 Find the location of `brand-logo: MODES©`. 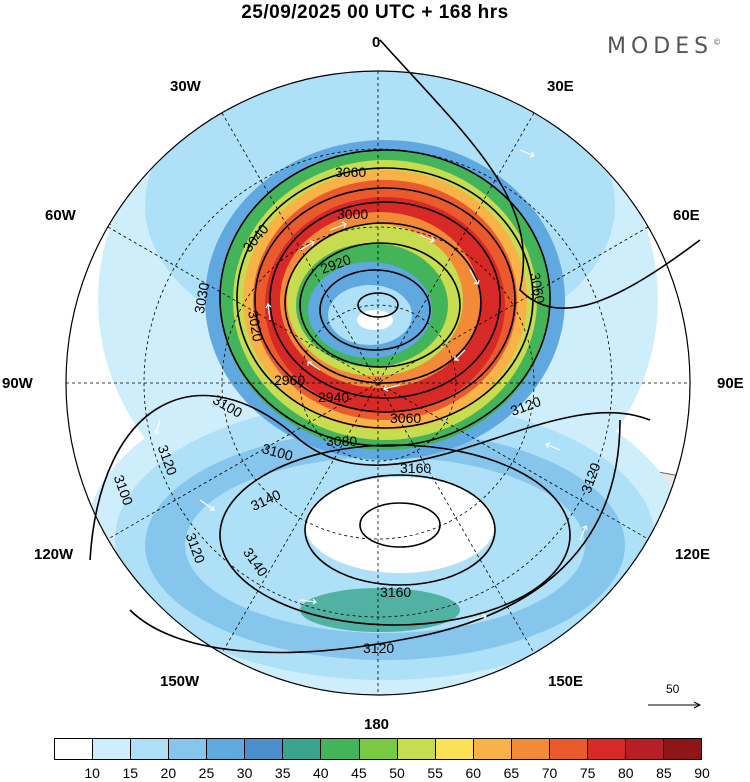

brand-logo: MODES© is located at coordinates (664, 46).